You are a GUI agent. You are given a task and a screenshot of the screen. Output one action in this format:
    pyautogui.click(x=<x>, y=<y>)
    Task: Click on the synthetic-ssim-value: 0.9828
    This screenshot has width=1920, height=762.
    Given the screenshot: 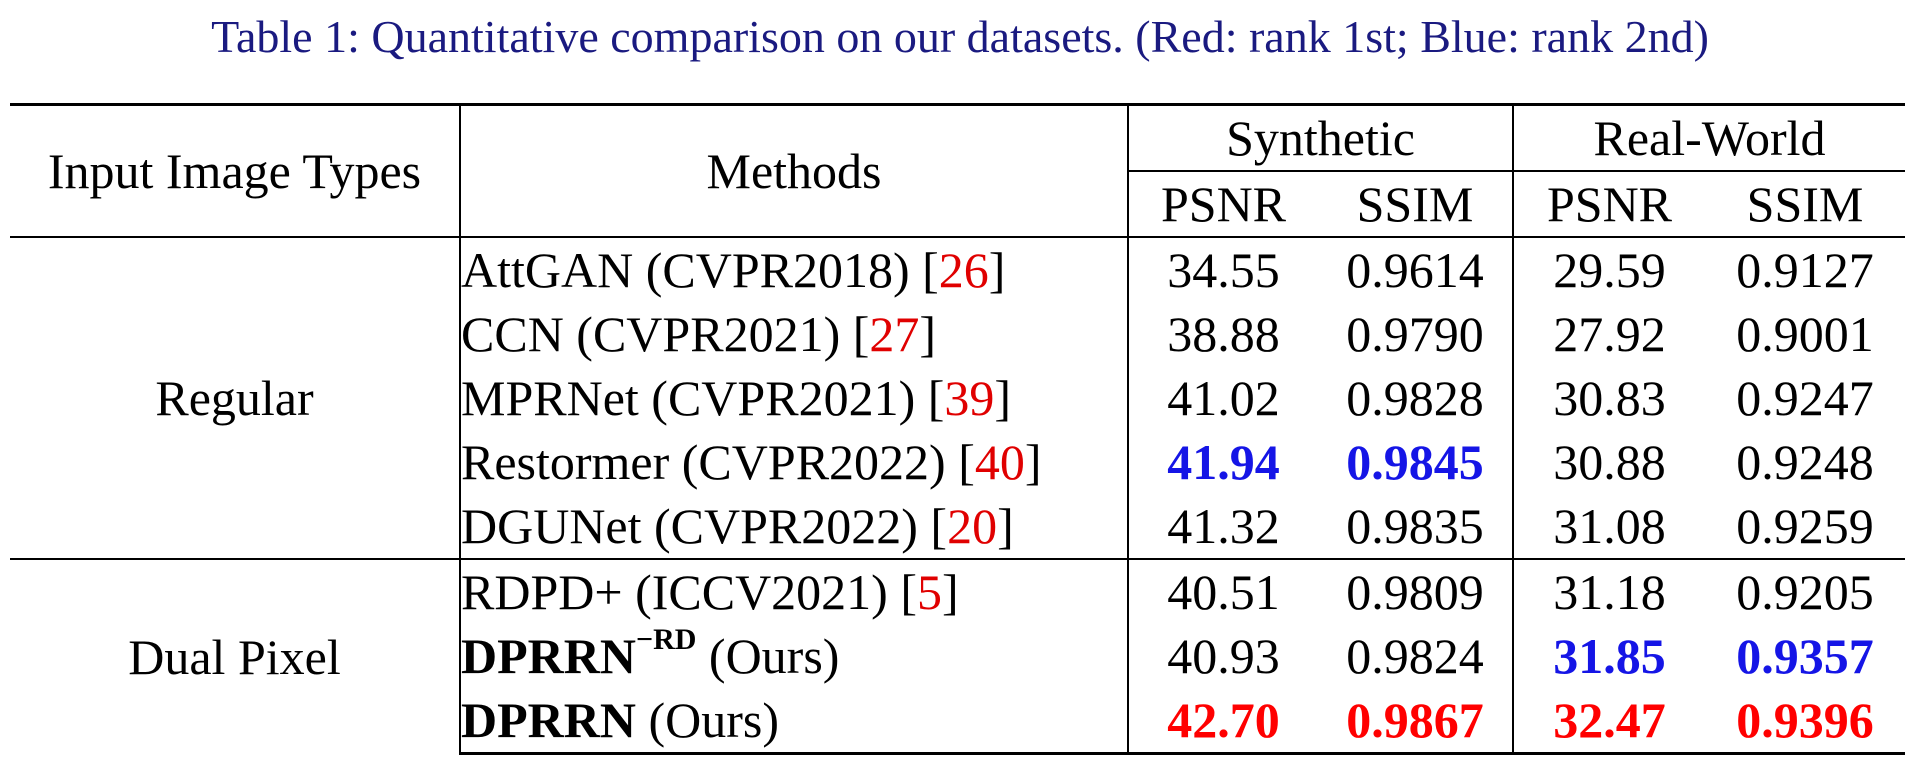 What is the action you would take?
    pyautogui.click(x=1415, y=398)
    